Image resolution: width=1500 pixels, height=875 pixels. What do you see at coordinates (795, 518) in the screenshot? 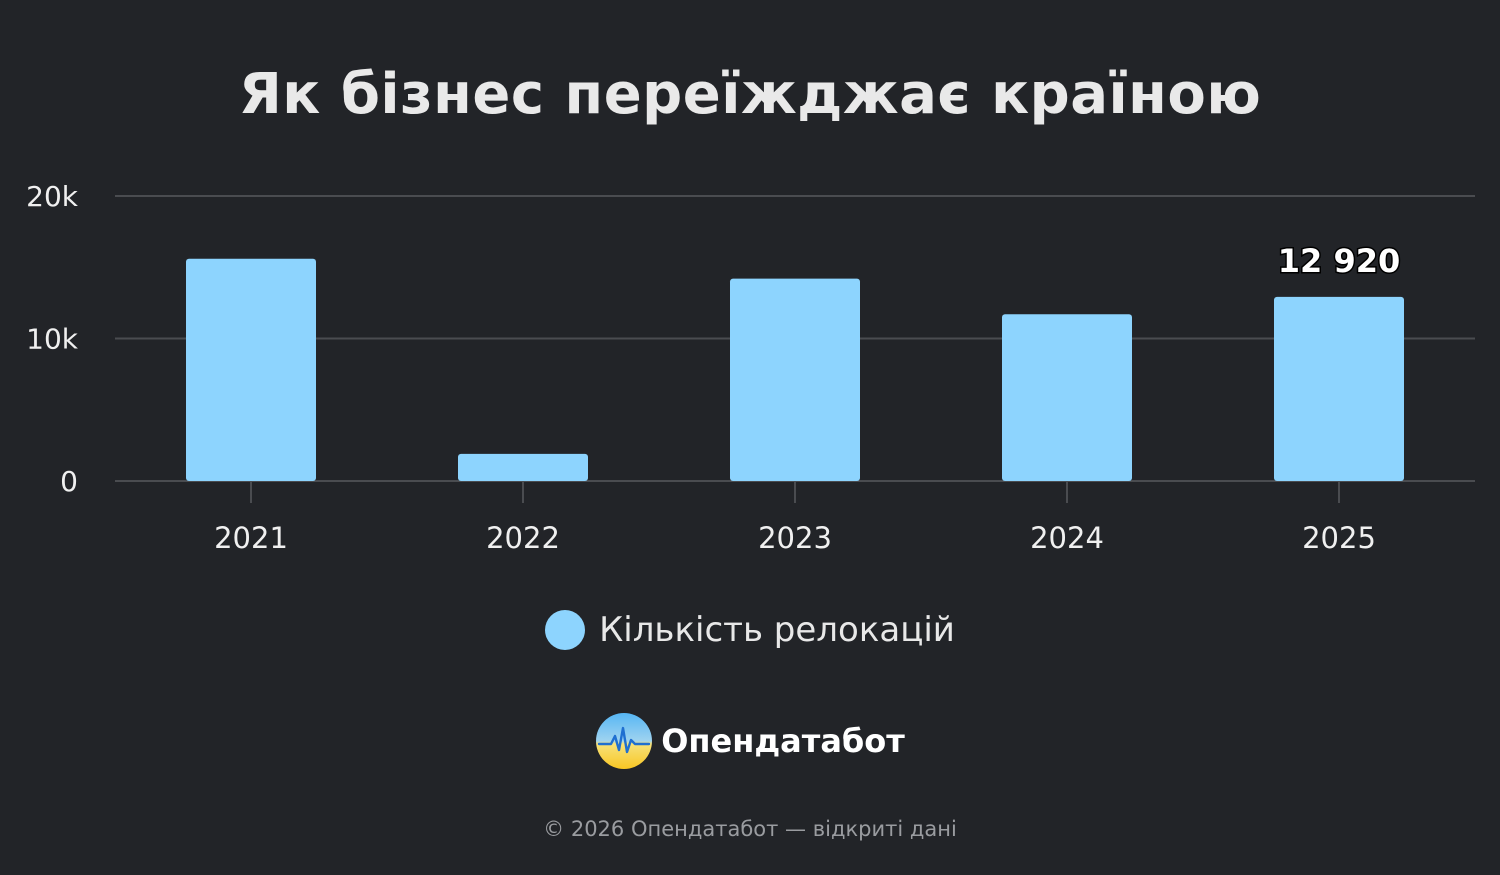
I see `x-axis-ticks: 2021 2022 2023 2024 2025` at bounding box center [795, 518].